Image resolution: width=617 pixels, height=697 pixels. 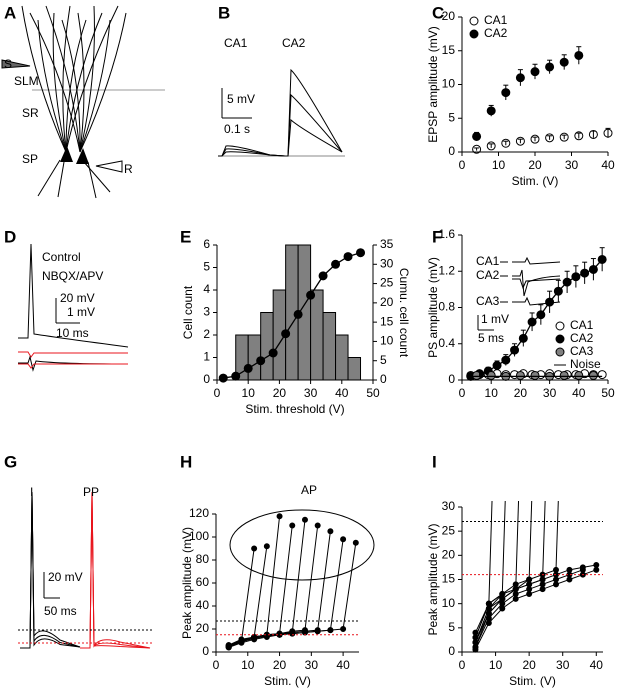 What do you see at coordinates (206, 244) in the screenshot?
I see `y-tick-label: 6` at bounding box center [206, 244].